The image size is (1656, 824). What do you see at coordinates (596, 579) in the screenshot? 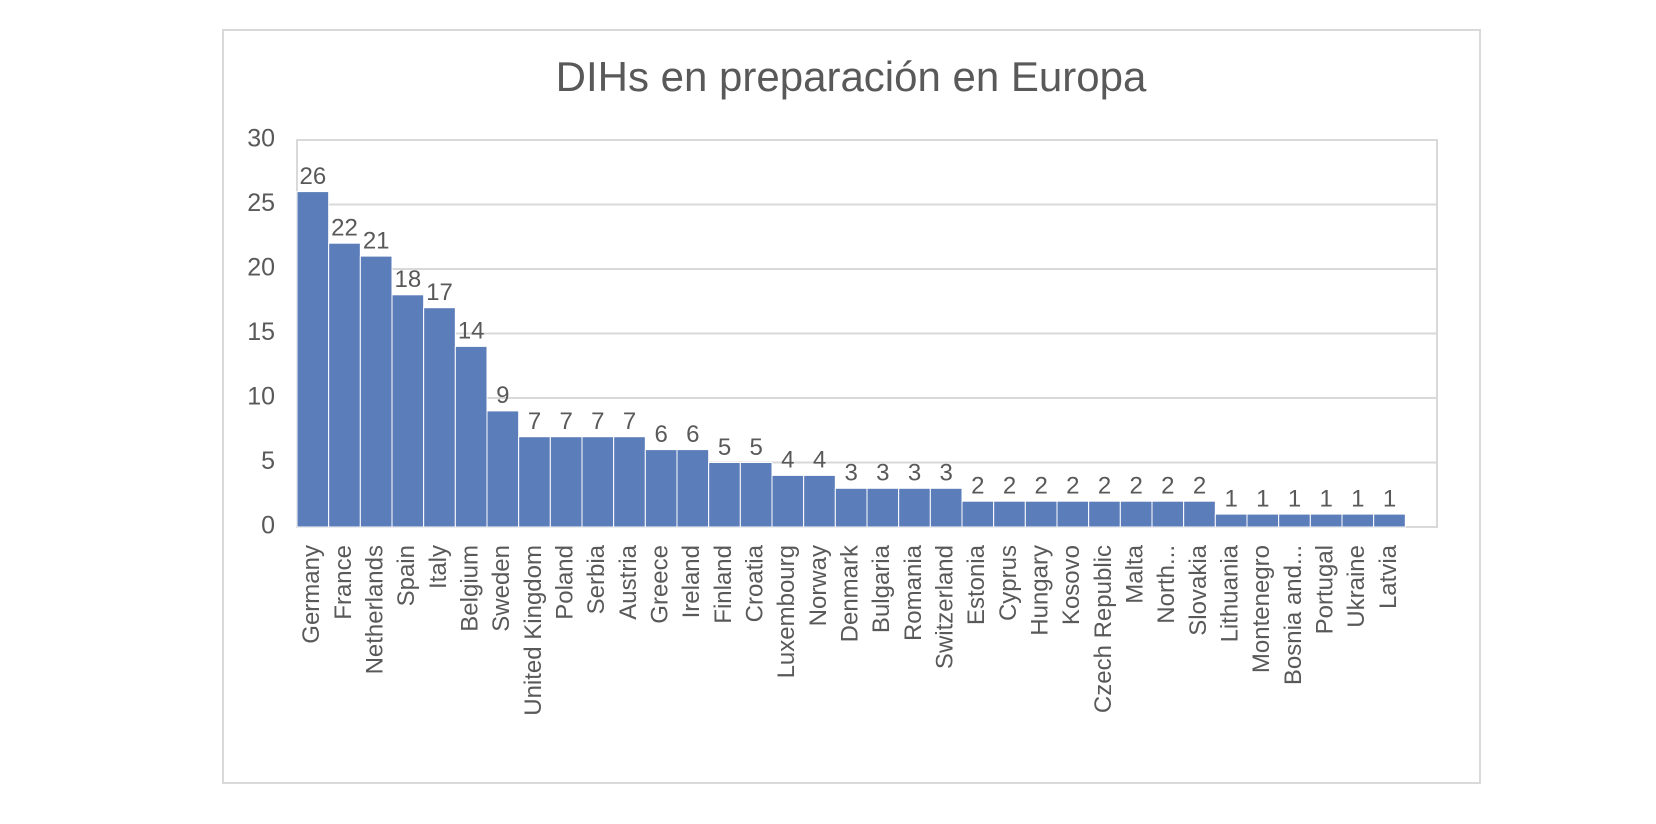
I see `x-tick-label: Serbia` at bounding box center [596, 579].